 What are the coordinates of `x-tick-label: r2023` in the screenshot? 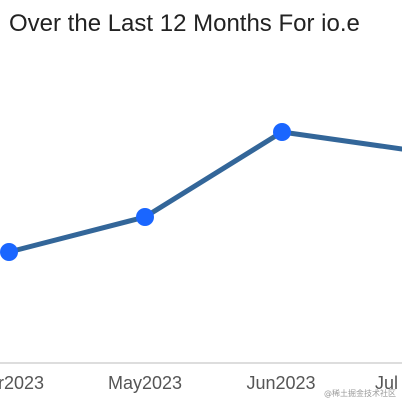 It's located at (22, 383).